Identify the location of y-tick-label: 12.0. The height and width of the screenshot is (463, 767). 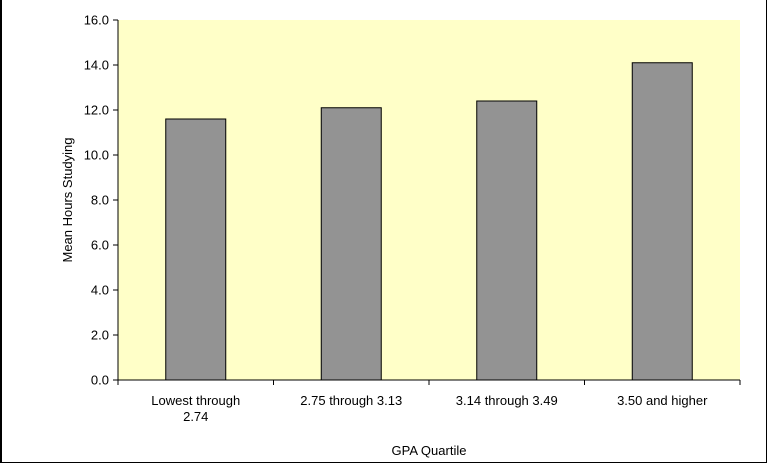
(96, 110).